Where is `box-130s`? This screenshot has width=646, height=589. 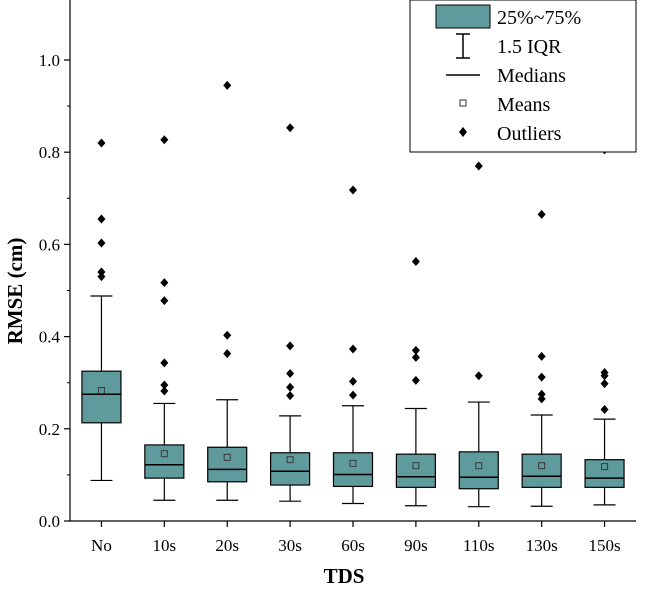
box-130s is located at coordinates (541, 470).